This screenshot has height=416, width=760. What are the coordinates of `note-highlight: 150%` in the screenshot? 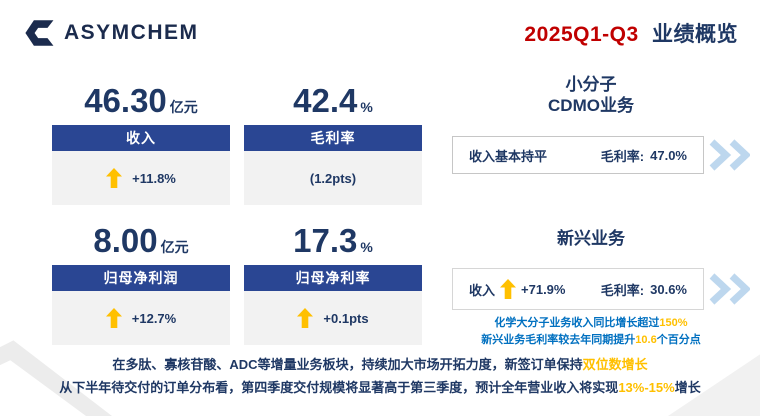 It's located at (673, 323).